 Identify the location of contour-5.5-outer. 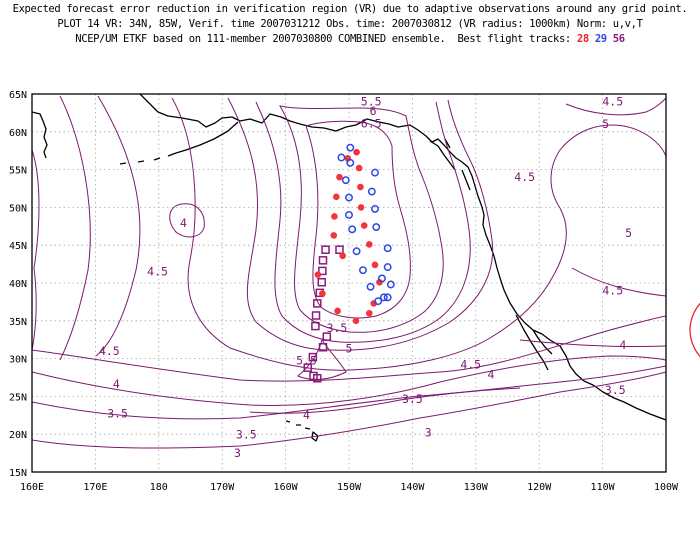
(363, 222).